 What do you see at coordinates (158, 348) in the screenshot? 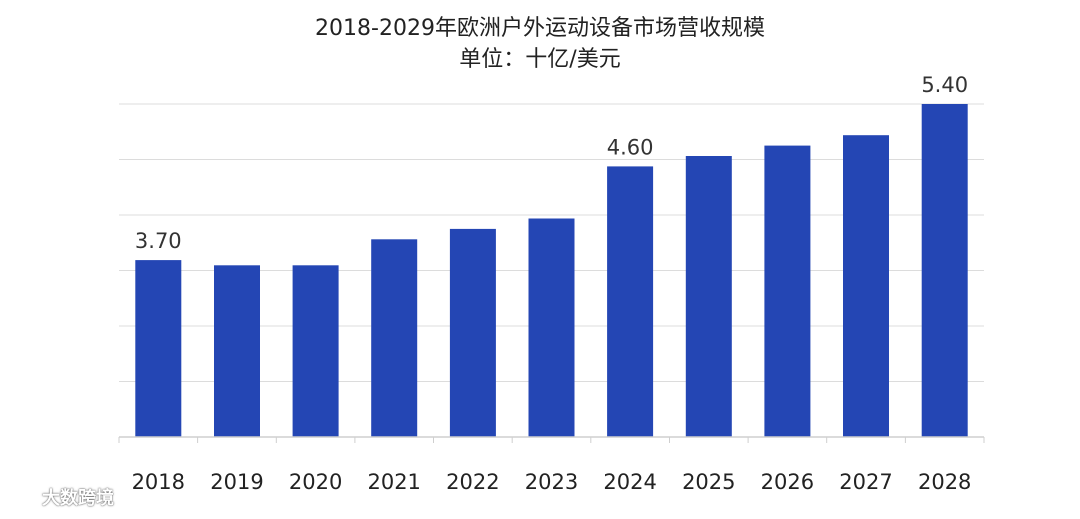
I see `bar-2018` at bounding box center [158, 348].